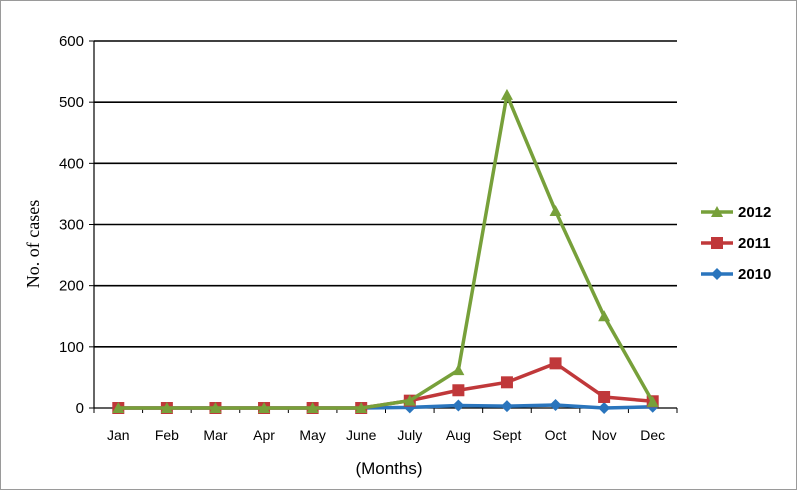 The height and width of the screenshot is (491, 797). Describe the element at coordinates (71, 163) in the screenshot. I see `y-tick-label: 400` at that location.